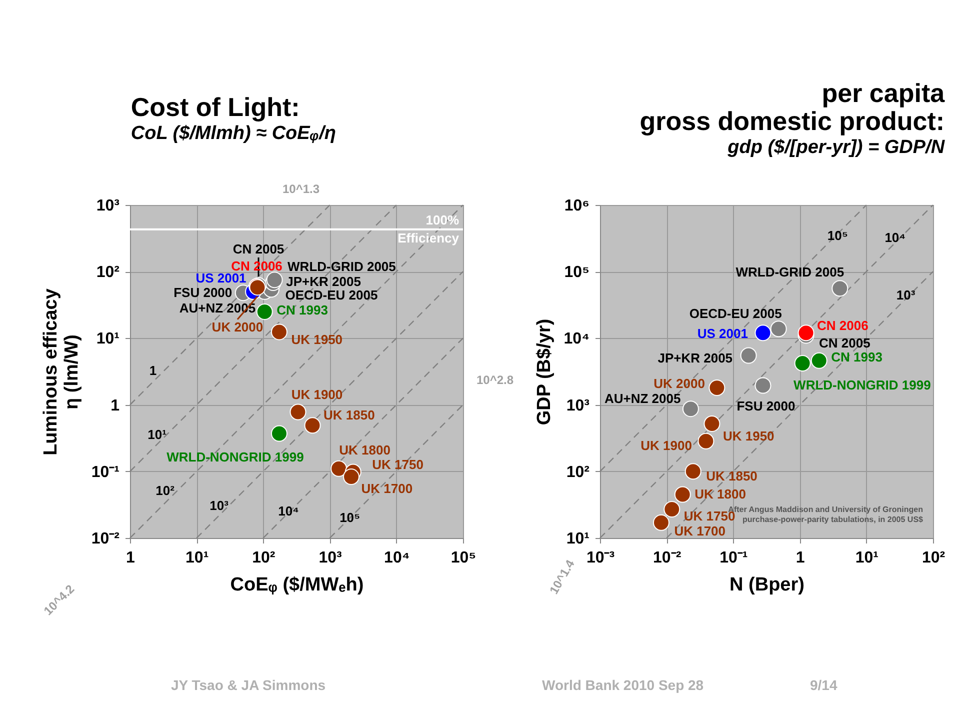 This screenshot has width=959, height=724. I want to click on y-axis-title: Luminous efficacy η (lm/W), so click(61, 372).